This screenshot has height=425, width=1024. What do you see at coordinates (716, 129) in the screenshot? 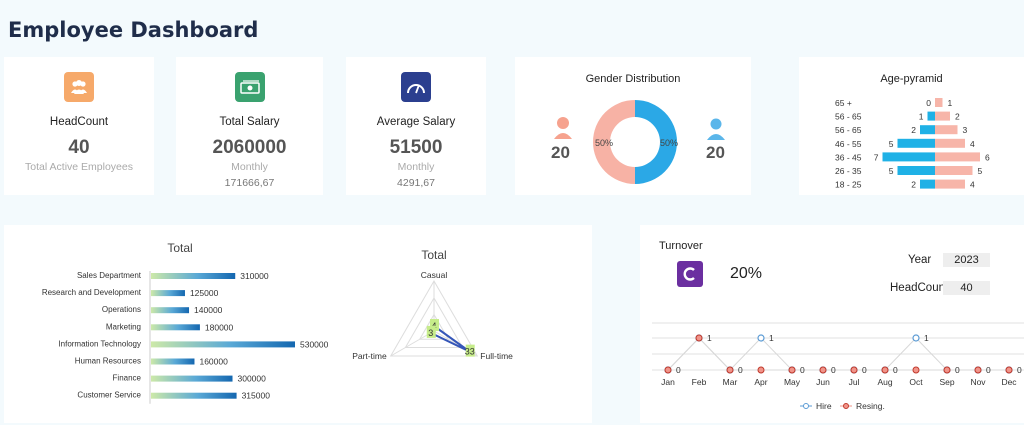
I see `male-icon` at bounding box center [716, 129].